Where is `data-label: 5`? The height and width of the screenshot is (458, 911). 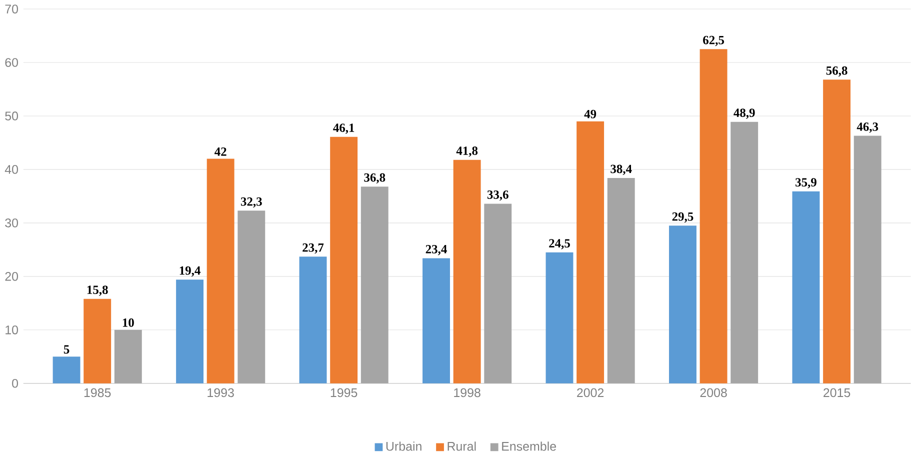 data-label: 5 is located at coordinates (67, 349).